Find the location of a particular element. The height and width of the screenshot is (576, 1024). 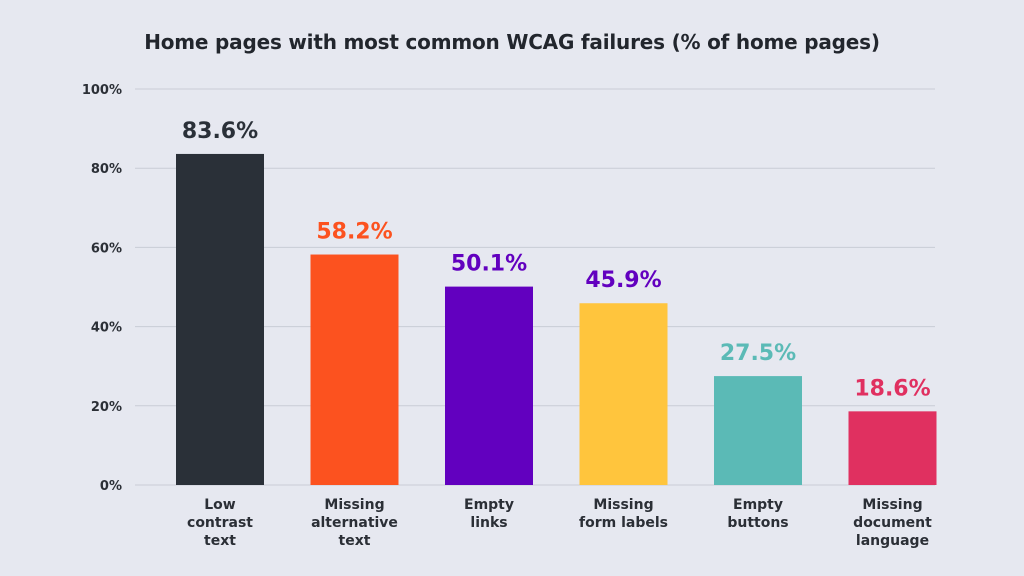

y-tick-label: 100% is located at coordinates (102, 90).